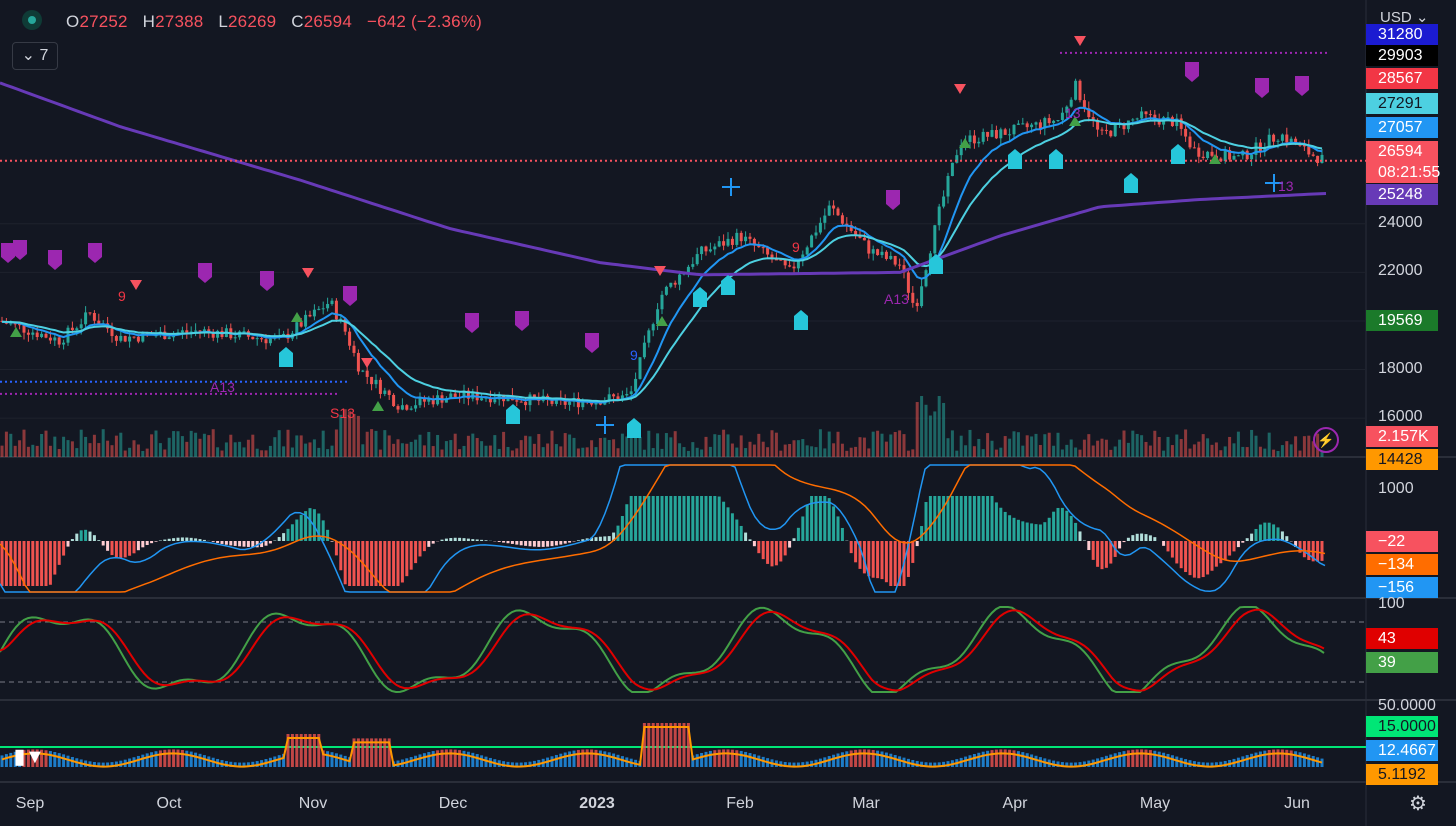 This screenshot has width=1456, height=826. What do you see at coordinates (1326, 440) in the screenshot?
I see `lightning-icon: ⚡` at bounding box center [1326, 440].